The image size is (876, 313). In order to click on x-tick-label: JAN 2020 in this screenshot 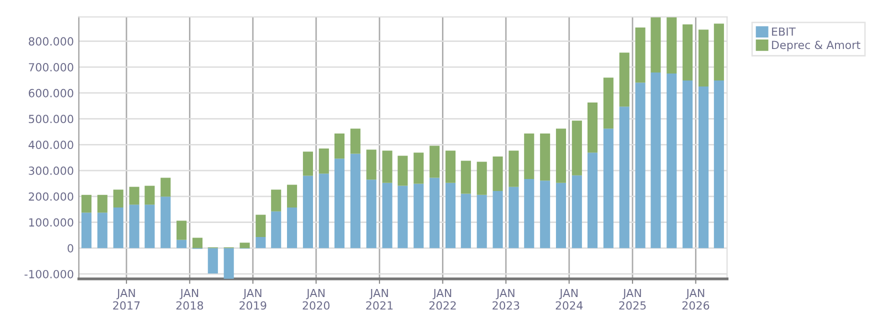, I will do `click(316, 299)`.